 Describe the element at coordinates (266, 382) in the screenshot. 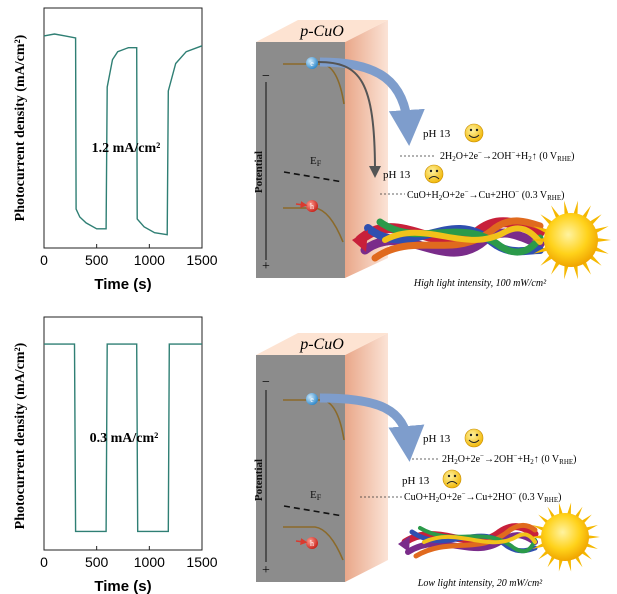

I see `bottom-minus-sign: −` at that location.